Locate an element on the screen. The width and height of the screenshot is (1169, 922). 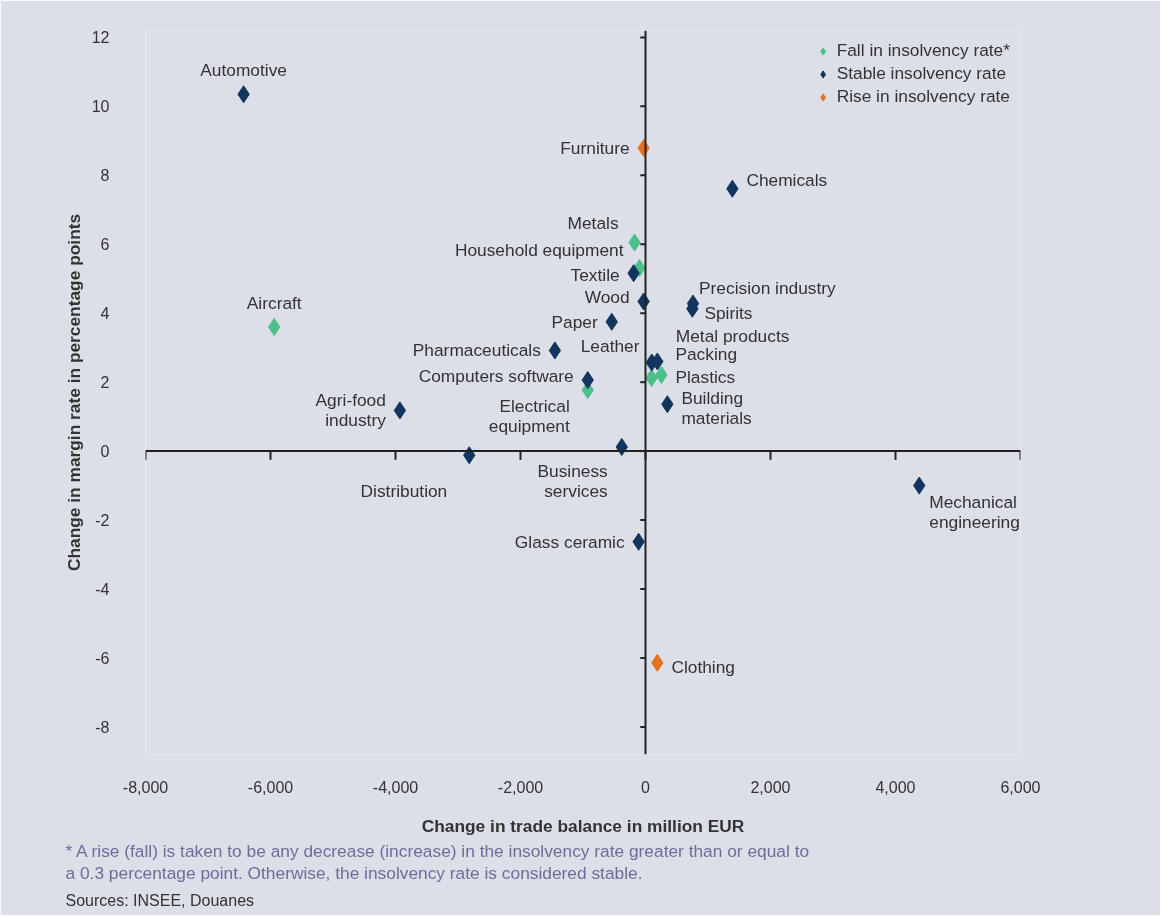
annotation: Textile is located at coordinates (595, 275).